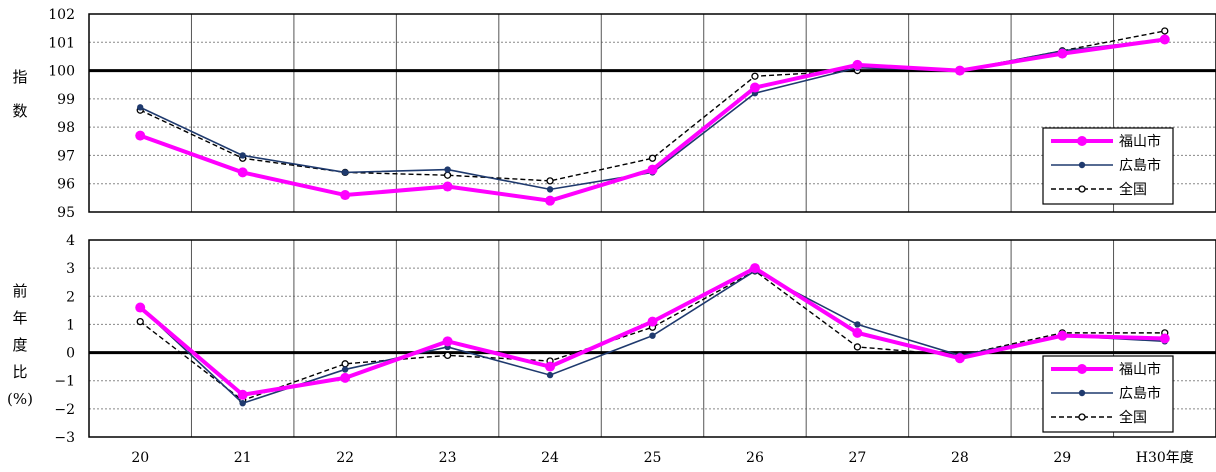 The height and width of the screenshot is (472, 1216). I want to click on x-tick-label: H30年度, so click(1165, 458).